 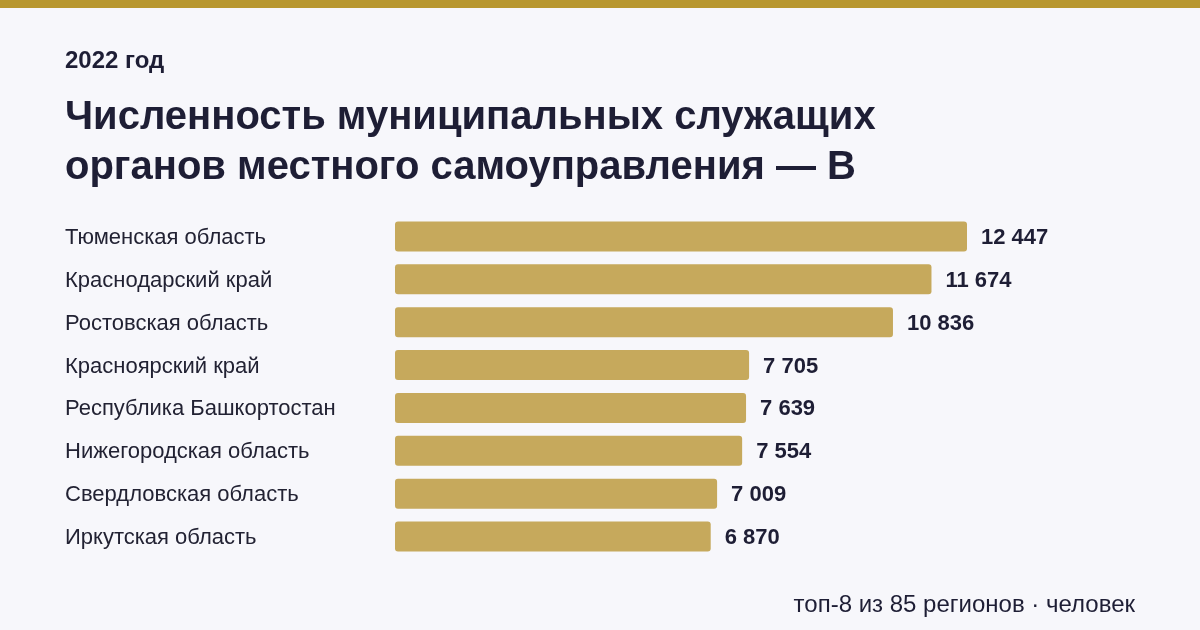 What do you see at coordinates (784, 451) in the screenshot?
I see `data-label: 7 554` at bounding box center [784, 451].